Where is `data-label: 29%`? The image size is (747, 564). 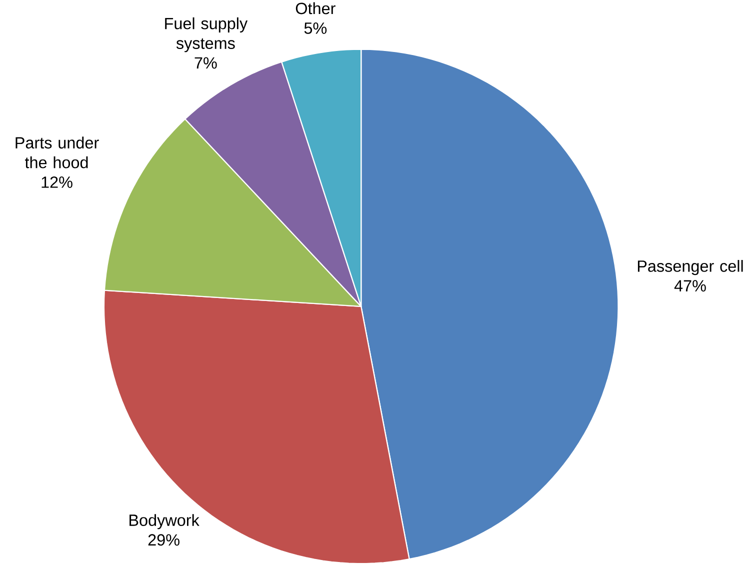 data-label: 29% is located at coordinates (164, 540).